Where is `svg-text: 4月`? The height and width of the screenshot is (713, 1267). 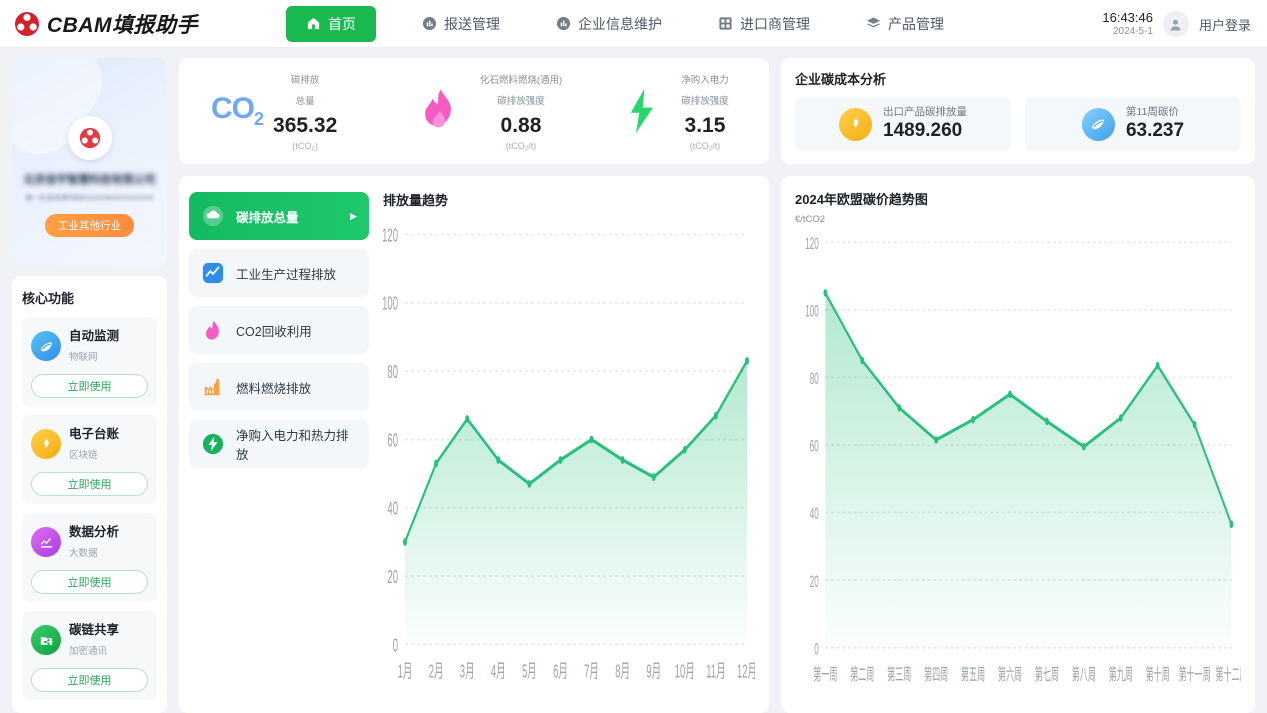 svg-text: 4月 is located at coordinates (498, 673).